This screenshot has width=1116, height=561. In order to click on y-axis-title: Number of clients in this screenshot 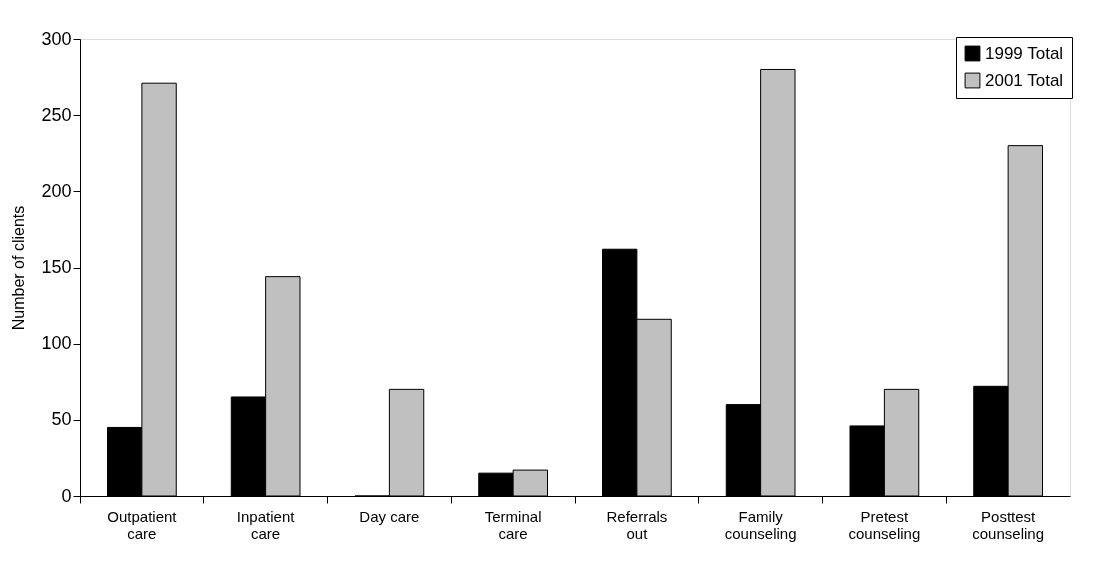, I will do `click(19, 268)`.